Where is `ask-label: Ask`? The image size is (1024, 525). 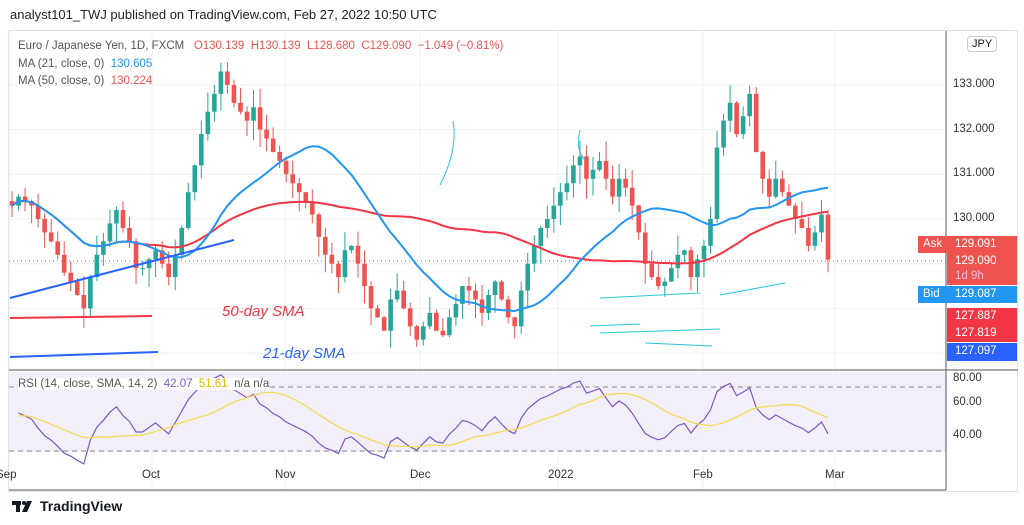 ask-label: Ask is located at coordinates (933, 244).